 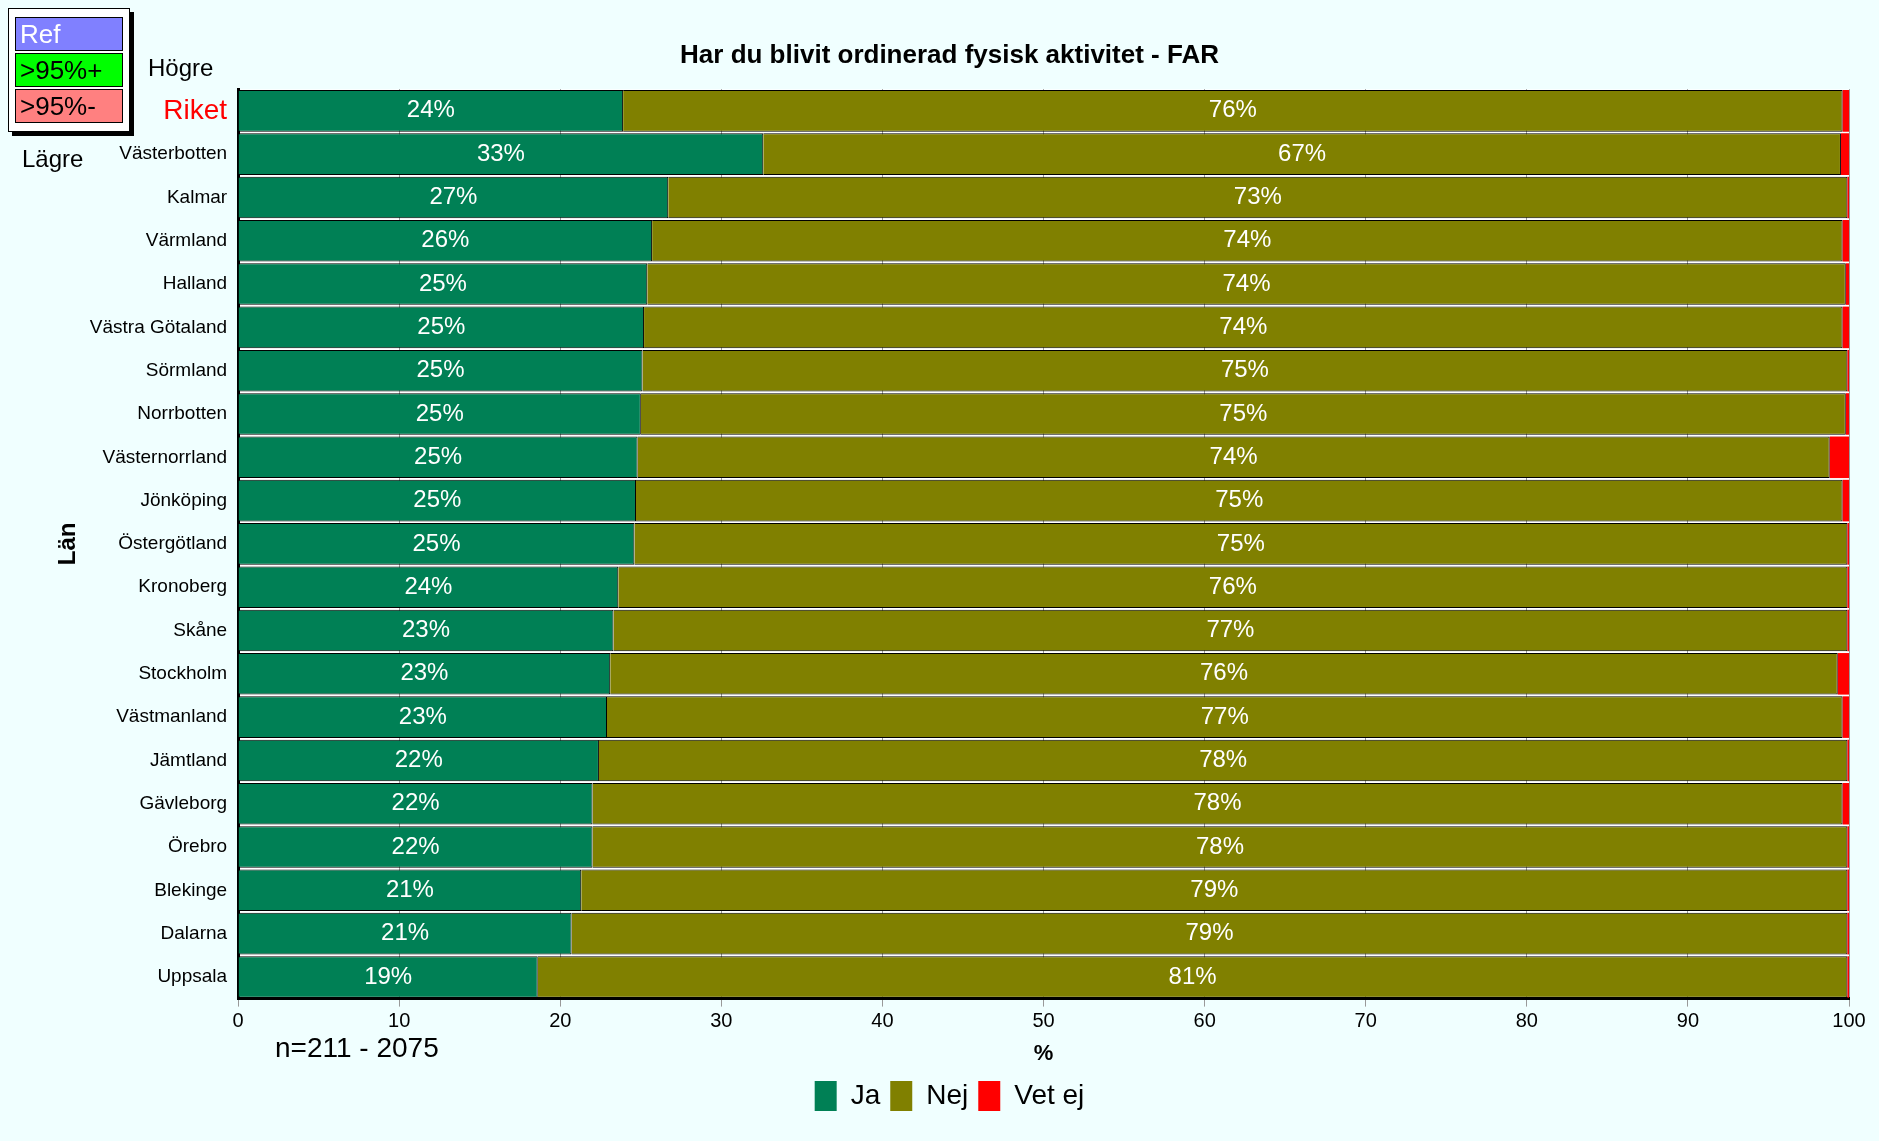 What do you see at coordinates (181, 68) in the screenshot?
I see `text: Högre` at bounding box center [181, 68].